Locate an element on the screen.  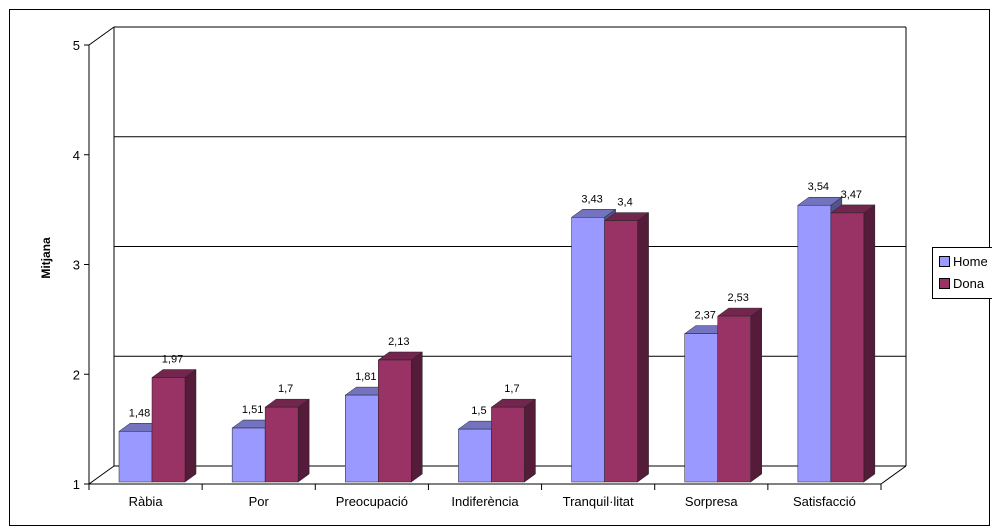
y-axis-label: Mitjana is located at coordinates (46, 258).